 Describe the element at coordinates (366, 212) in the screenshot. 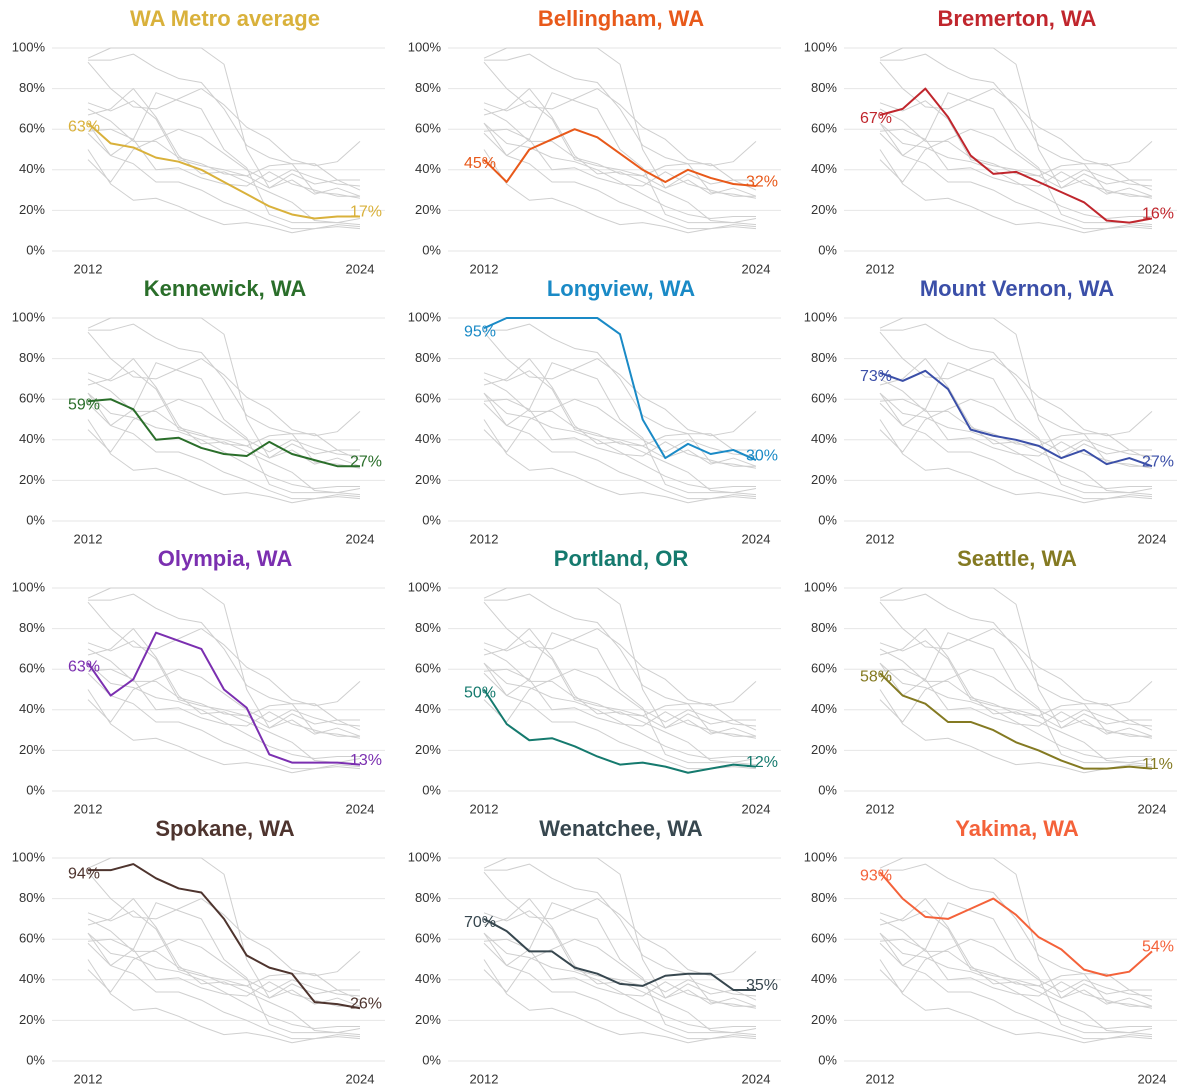

I see `value-label: 17%` at that location.